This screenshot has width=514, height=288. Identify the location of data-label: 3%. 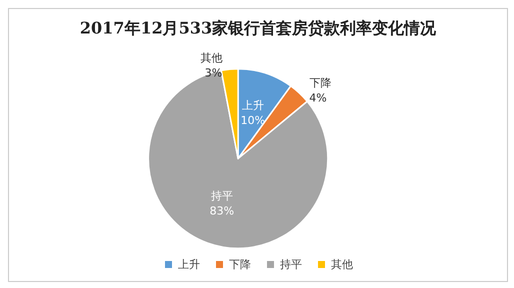
(213, 73).